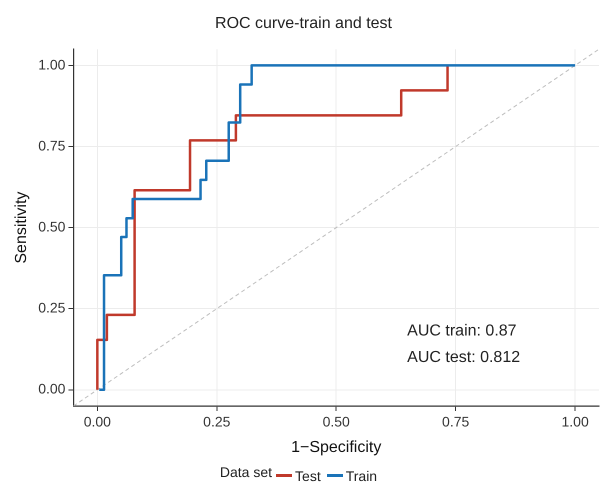 The image size is (603, 487). Describe the element at coordinates (575, 421) in the screenshot. I see `x-tick-label: 1.00` at that location.